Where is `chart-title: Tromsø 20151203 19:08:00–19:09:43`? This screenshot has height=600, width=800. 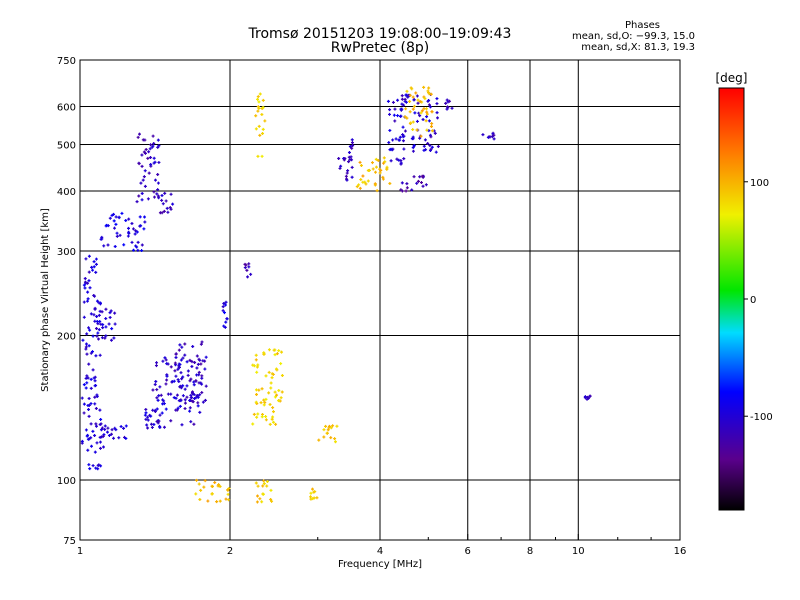
chart-title: Tromsø 20151203 19:08:00–19:09:43 is located at coordinates (380, 34).